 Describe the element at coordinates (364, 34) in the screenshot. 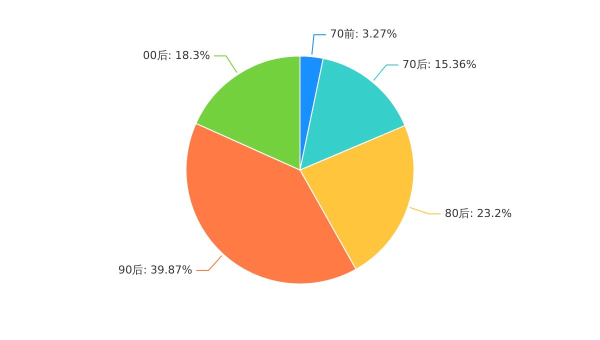

I see `slice-label: 70前: 3.27%` at that location.